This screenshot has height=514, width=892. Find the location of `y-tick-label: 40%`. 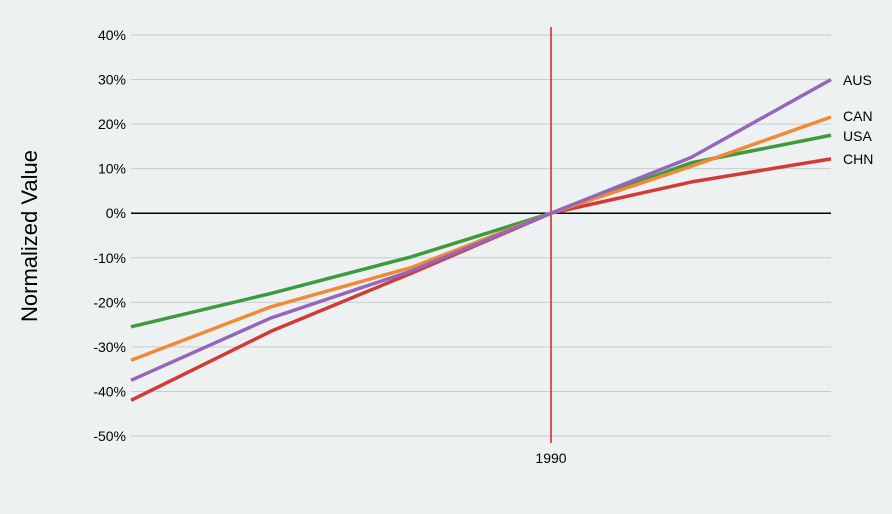

y-tick-label: 40% is located at coordinates (112, 35).